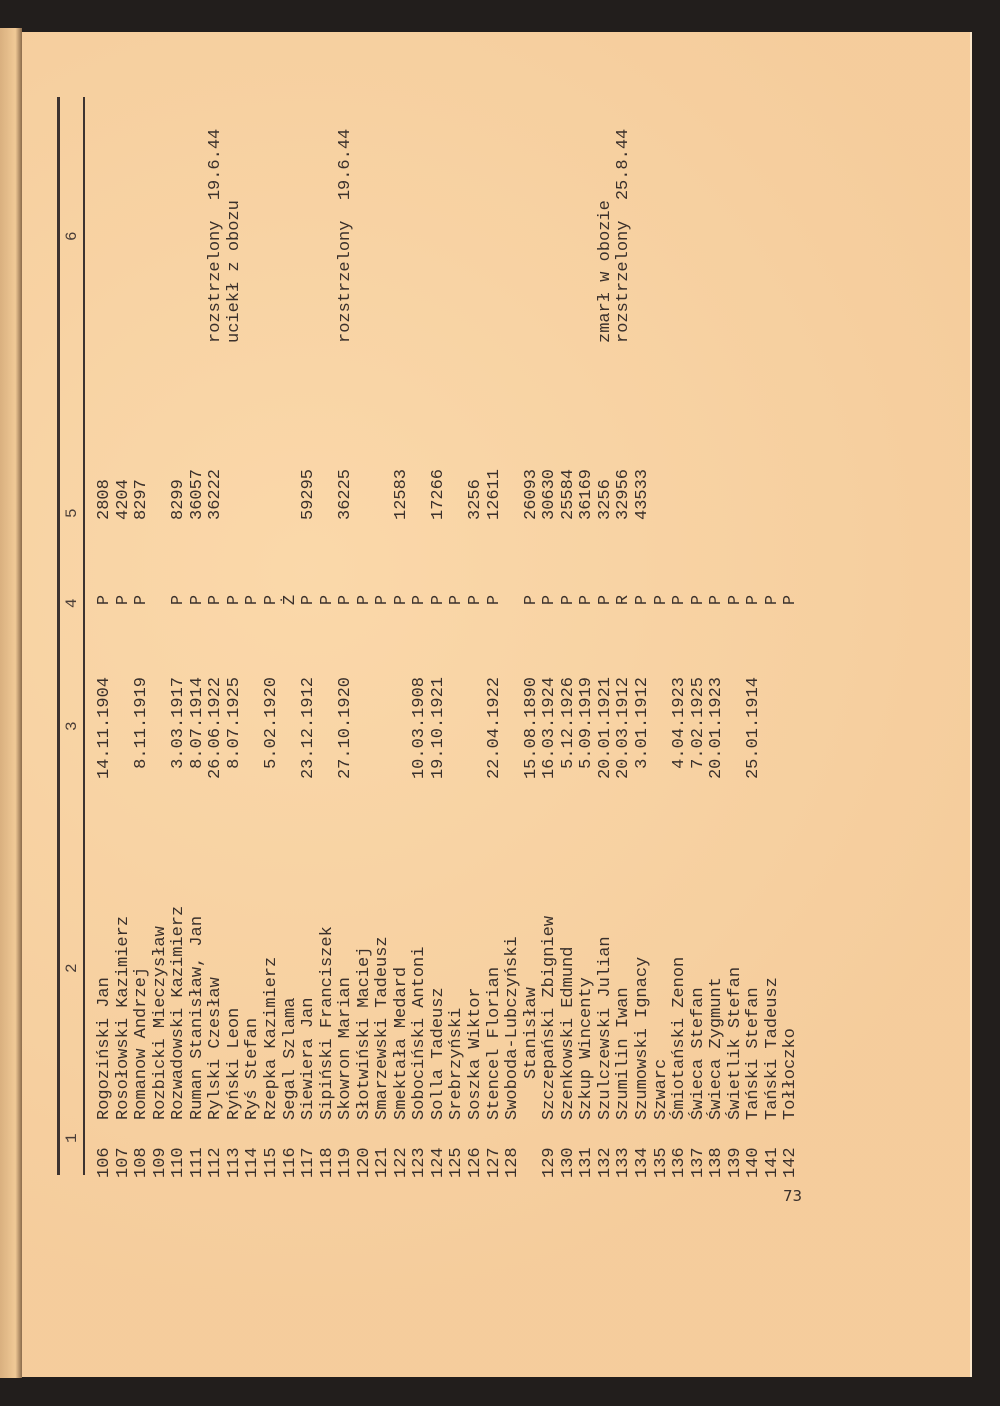 The image size is (1000, 1406). I want to click on birth-date: 8.07.1914, so click(197, 723).